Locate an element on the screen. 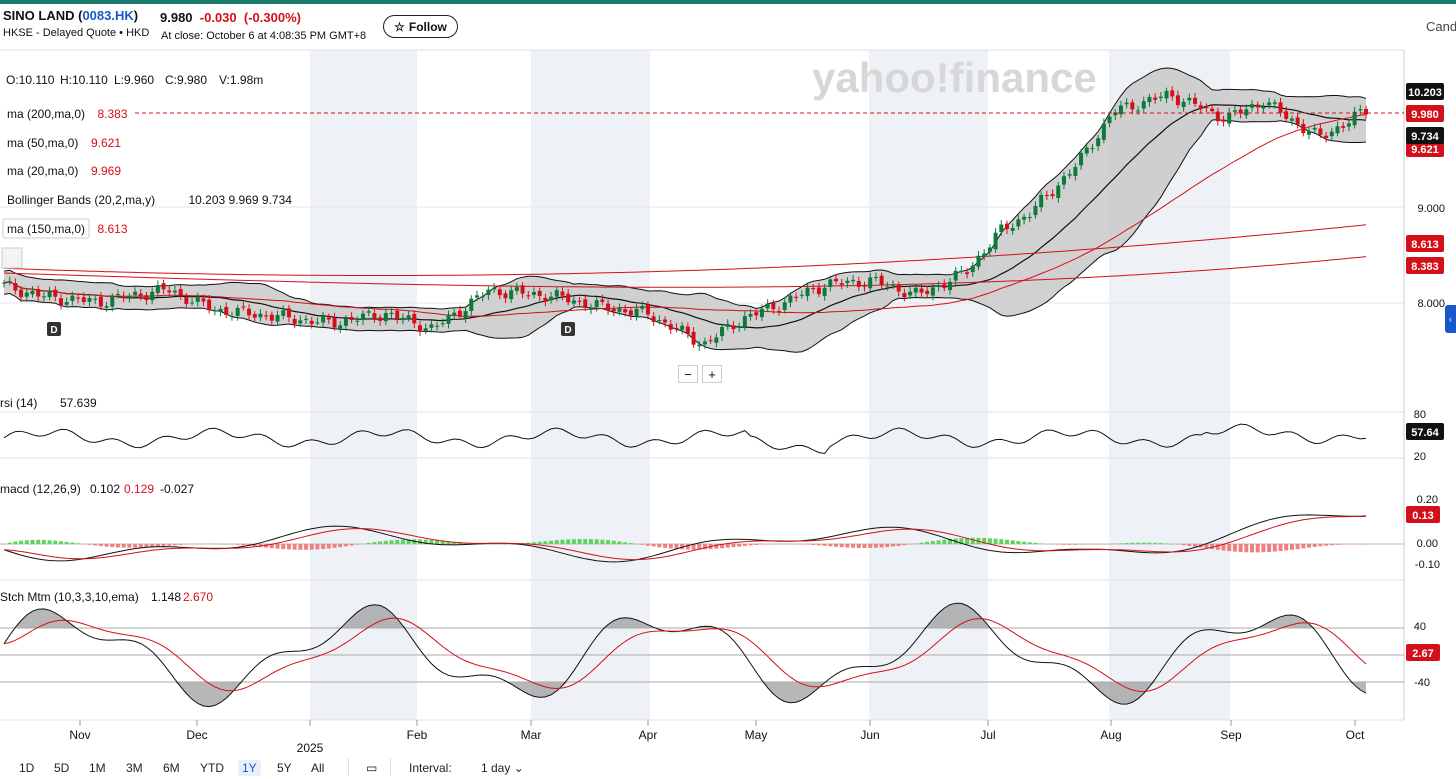 The height and width of the screenshot is (779, 1456). macd-hist-value: -0.027 is located at coordinates (177, 489).